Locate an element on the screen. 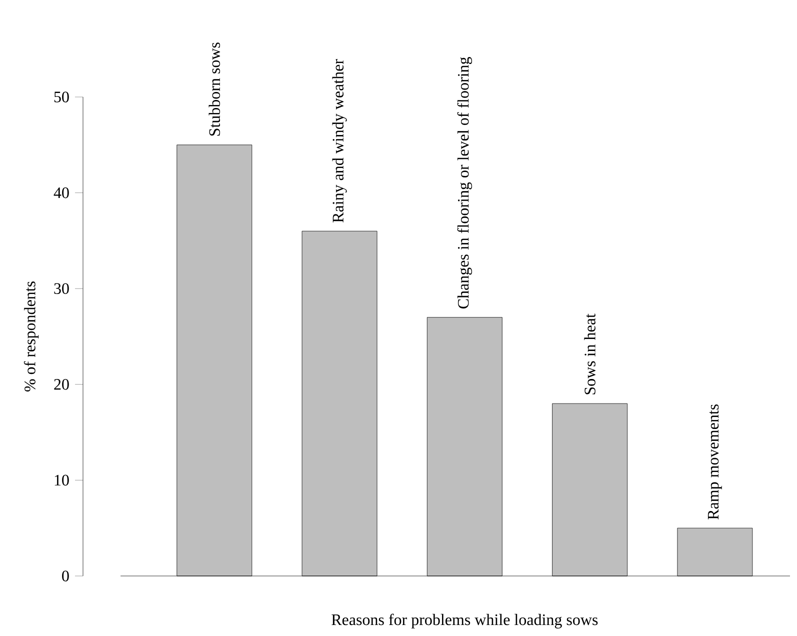  x-tick-label: Changes in flooring or level of flooring is located at coordinates (464, 182).